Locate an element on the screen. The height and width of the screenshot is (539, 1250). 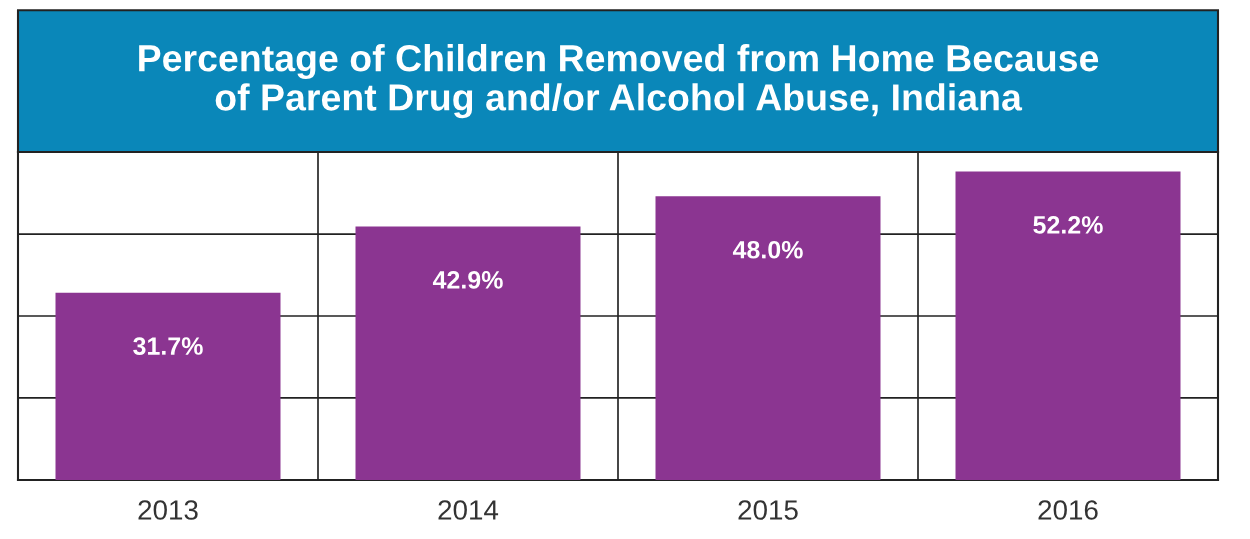
data-label: 42.9% is located at coordinates (467, 280).